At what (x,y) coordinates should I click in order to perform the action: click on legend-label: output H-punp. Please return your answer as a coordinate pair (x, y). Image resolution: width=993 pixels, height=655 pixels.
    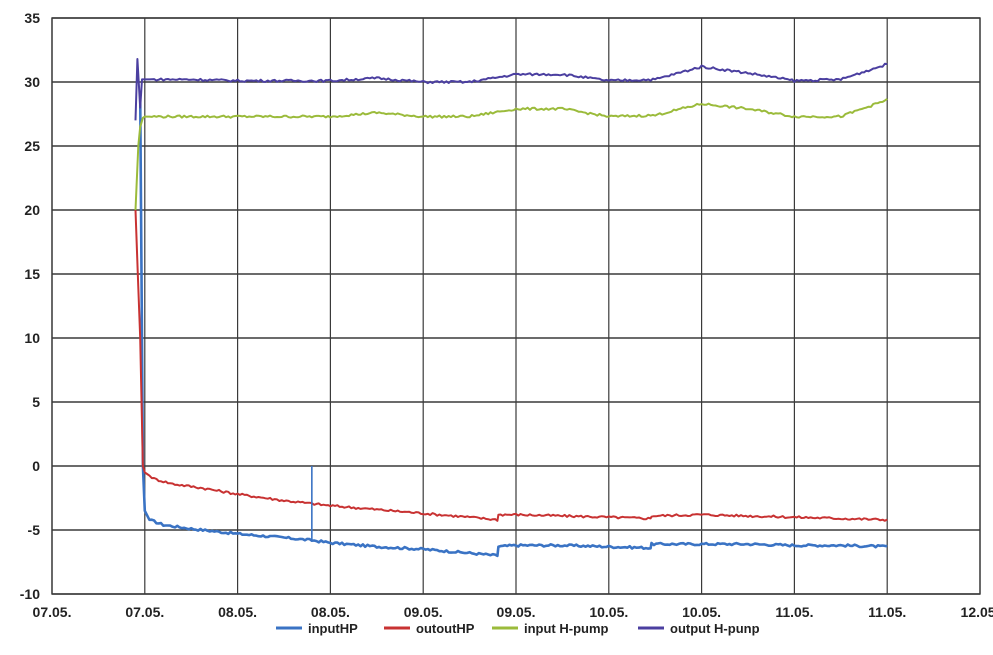
    Looking at the image, I should click on (715, 628).